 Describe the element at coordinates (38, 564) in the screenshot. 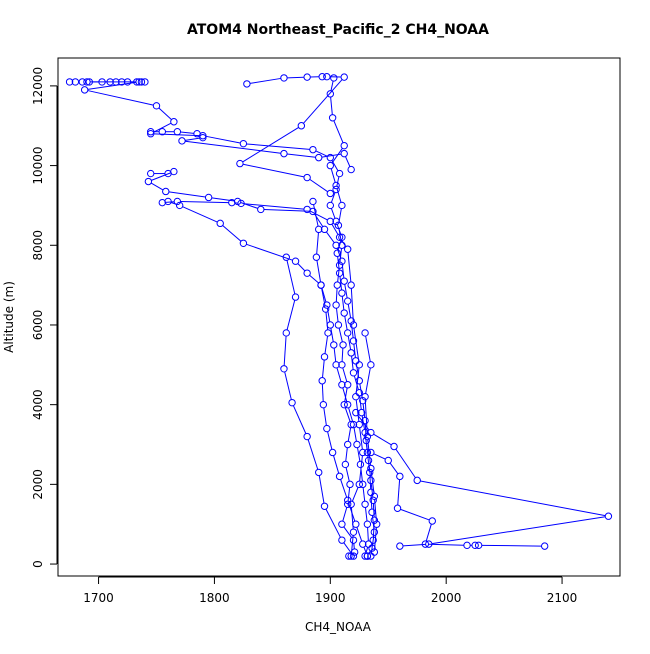

I see `y-tick-label: 0` at that location.